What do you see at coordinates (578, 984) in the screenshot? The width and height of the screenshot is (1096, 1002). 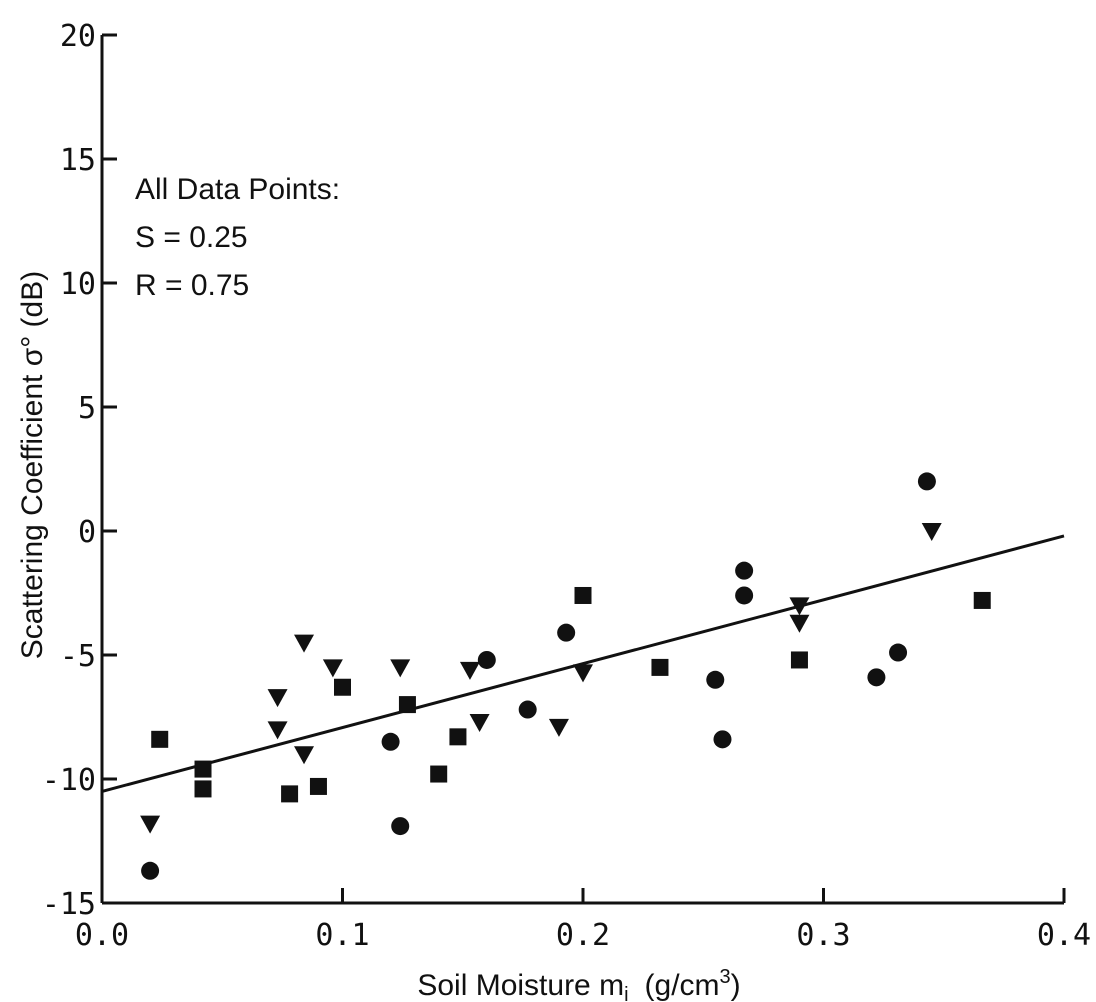 I see `x-axis-label: Soil Moisture mi (g/cm3)` at bounding box center [578, 984].